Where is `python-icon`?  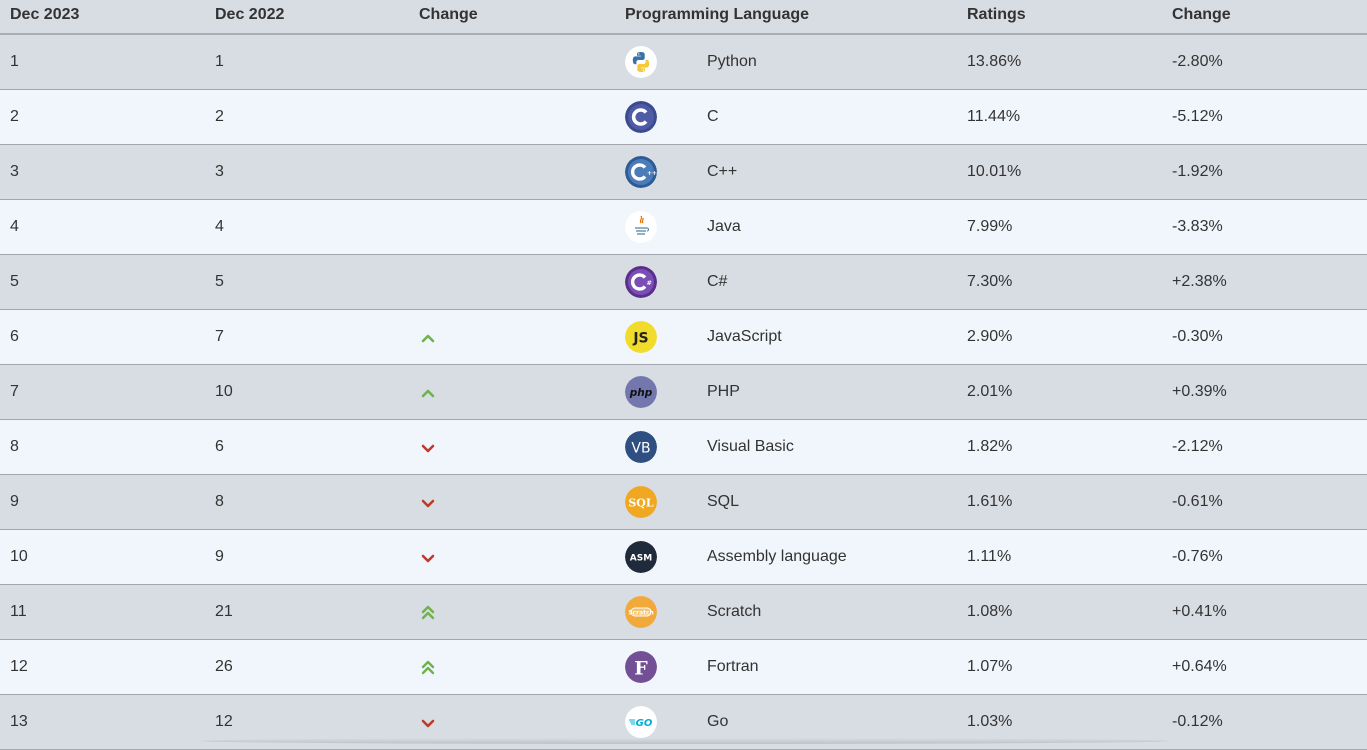 python-icon is located at coordinates (641, 62).